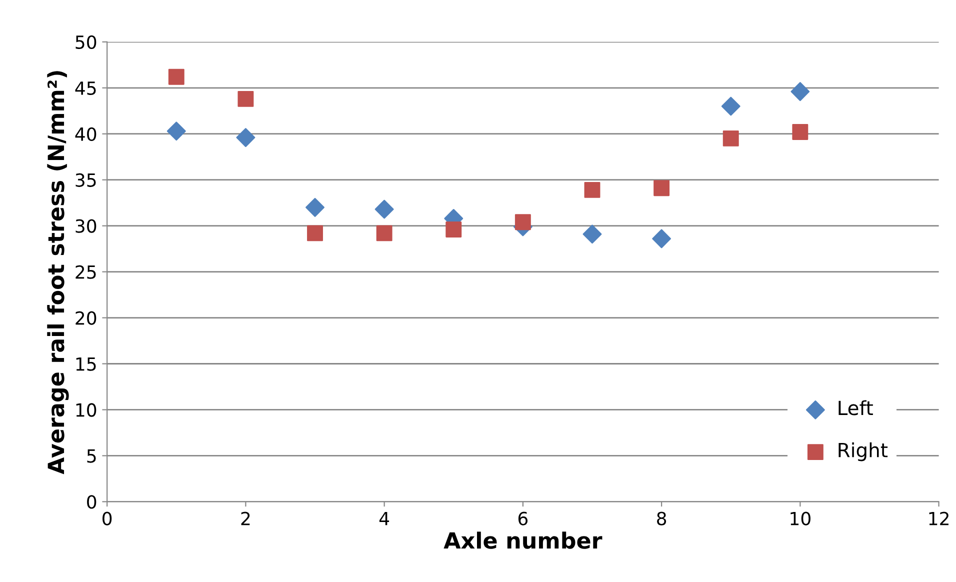 Image resolution: width=956 pixels, height=582 pixels. What do you see at coordinates (523, 519) in the screenshot?
I see `x-tick-label: 6` at bounding box center [523, 519].